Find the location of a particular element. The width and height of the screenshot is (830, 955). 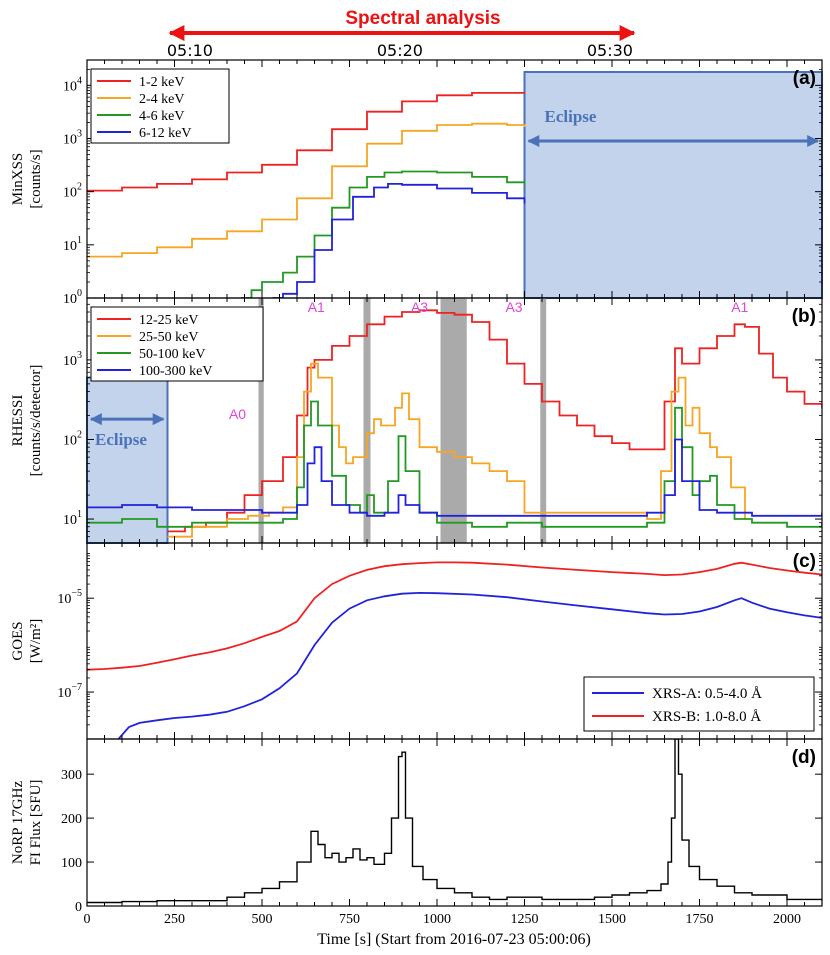

x-tick-label: 1000 is located at coordinates (437, 919).